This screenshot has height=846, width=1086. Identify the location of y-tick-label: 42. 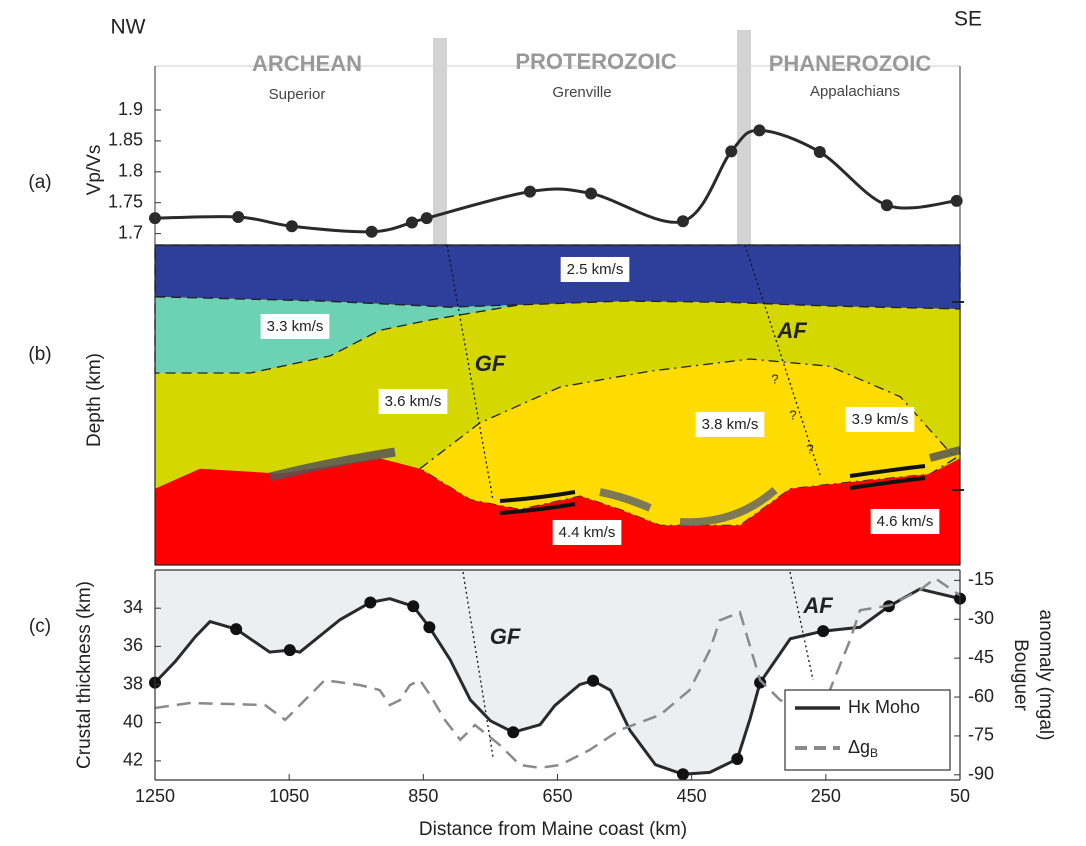
(133, 760).